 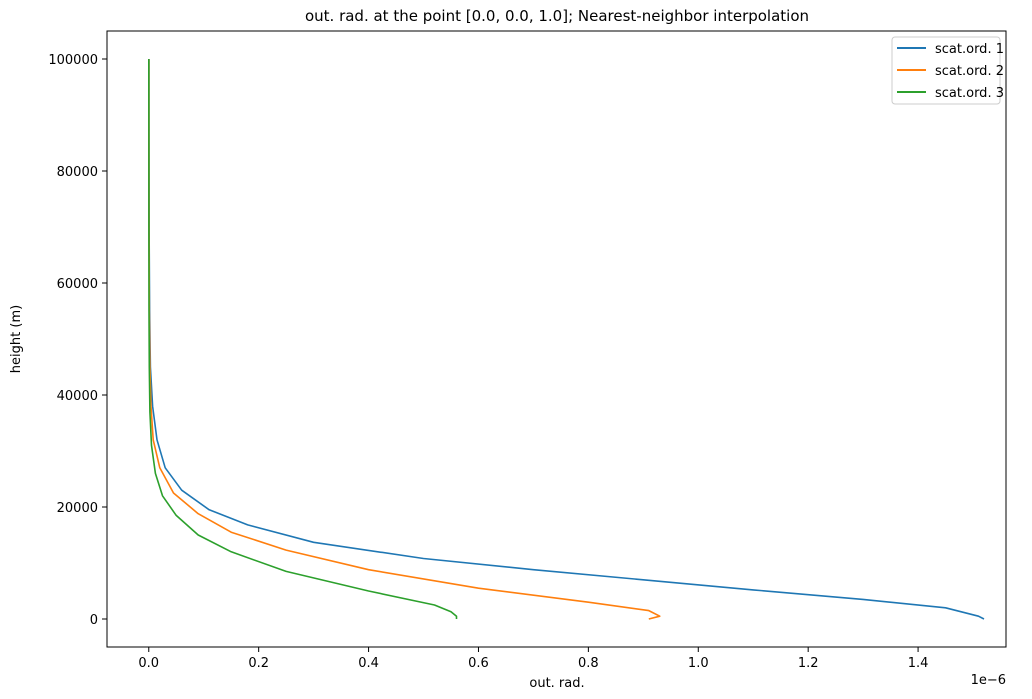 What do you see at coordinates (94, 620) in the screenshot?
I see `y-tick-label: 0` at bounding box center [94, 620].